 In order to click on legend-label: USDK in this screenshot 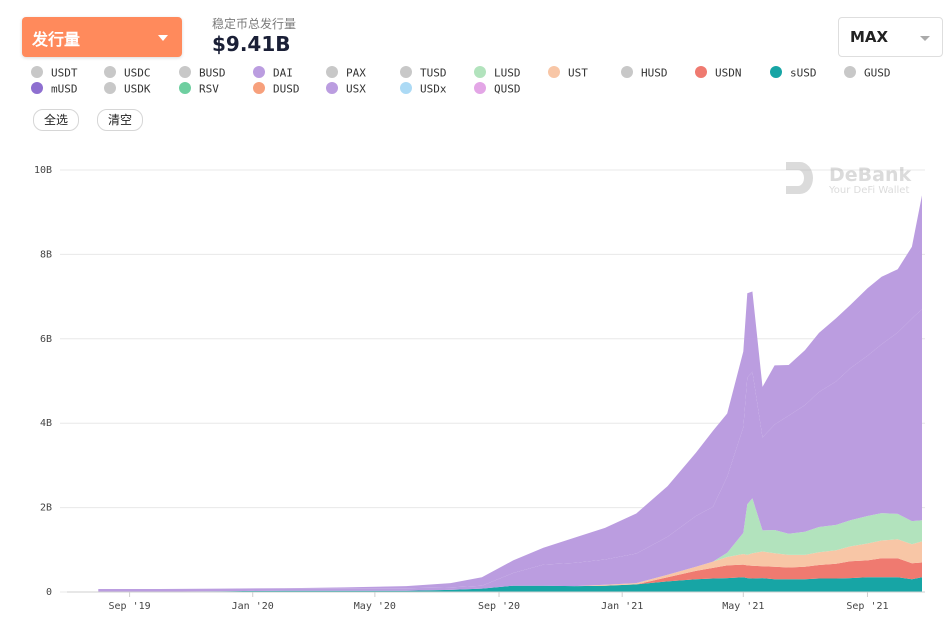, I will do `click(137, 89)`.